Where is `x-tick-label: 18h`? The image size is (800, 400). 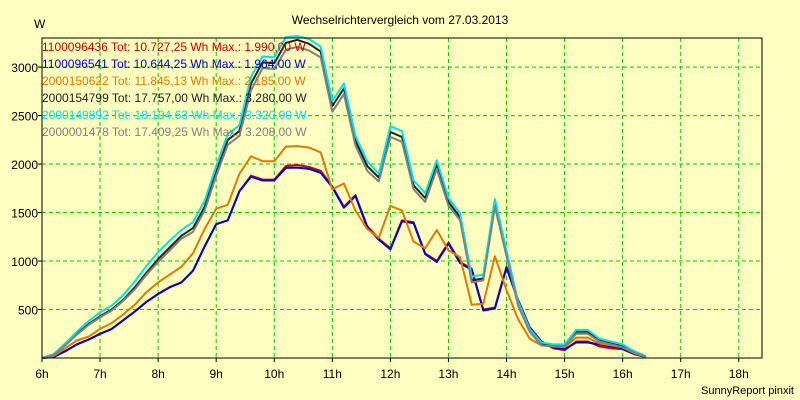
x-tick-label: 18h is located at coordinates (739, 374).